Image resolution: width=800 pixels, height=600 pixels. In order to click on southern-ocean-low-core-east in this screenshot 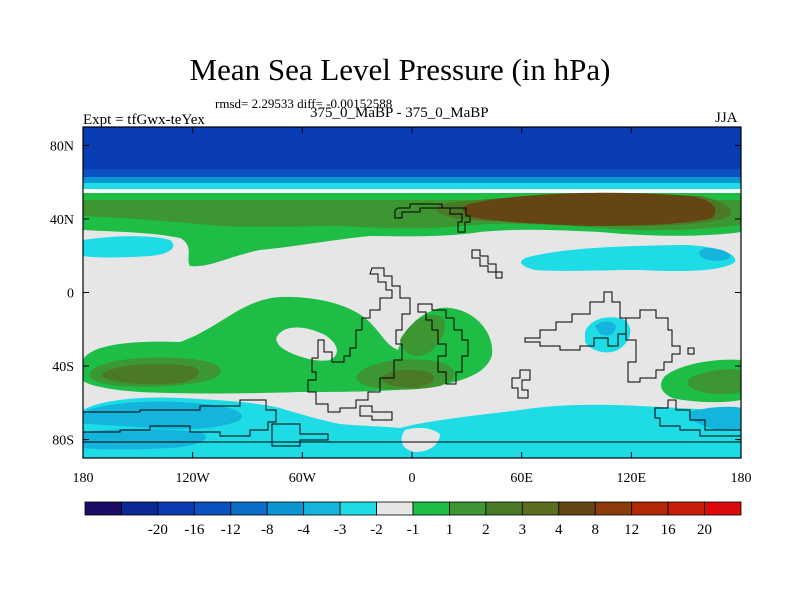, I will do `click(714, 418)`.